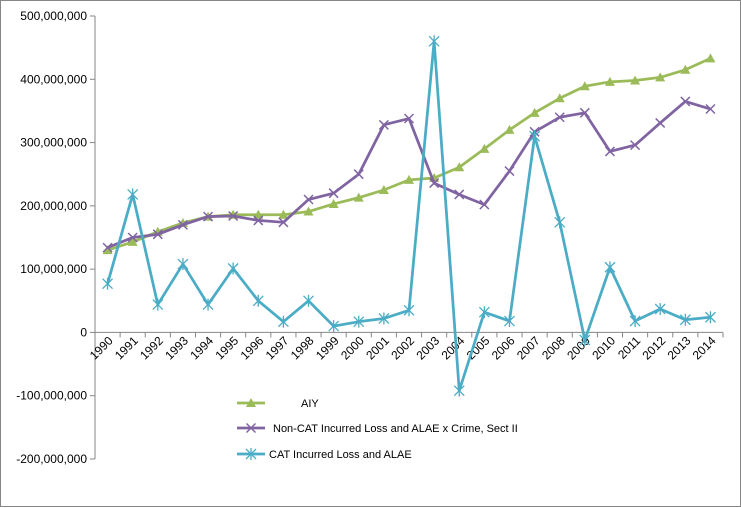 The width and height of the screenshot is (741, 508). I want to click on y-tick-label: 500,000,000, so click(53, 16).